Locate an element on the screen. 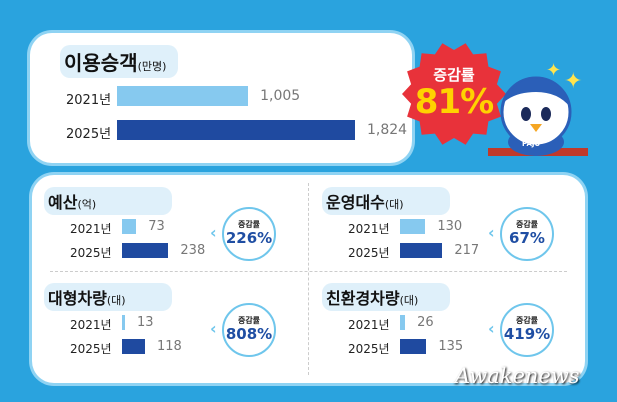  increase-rate-circle: 증감률 808% is located at coordinates (249, 330).